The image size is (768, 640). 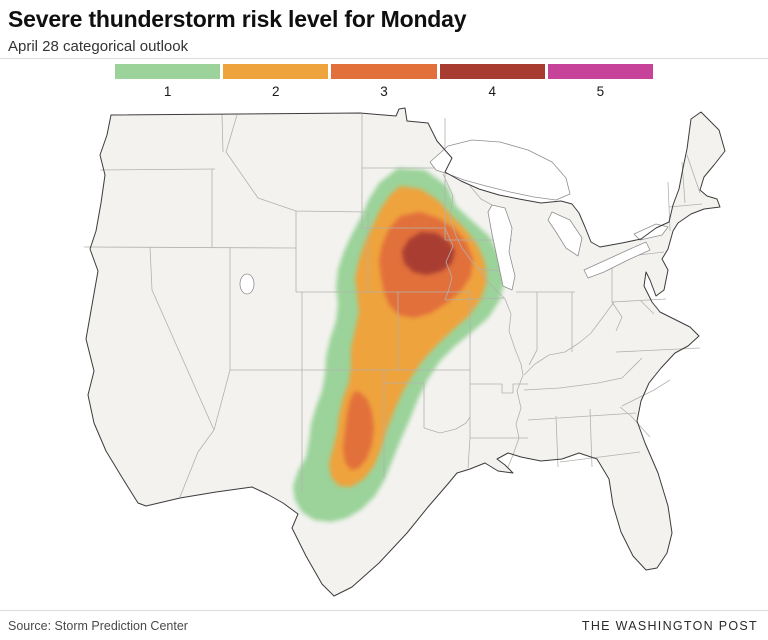 I want to click on lake-erie, so click(x=617, y=260).